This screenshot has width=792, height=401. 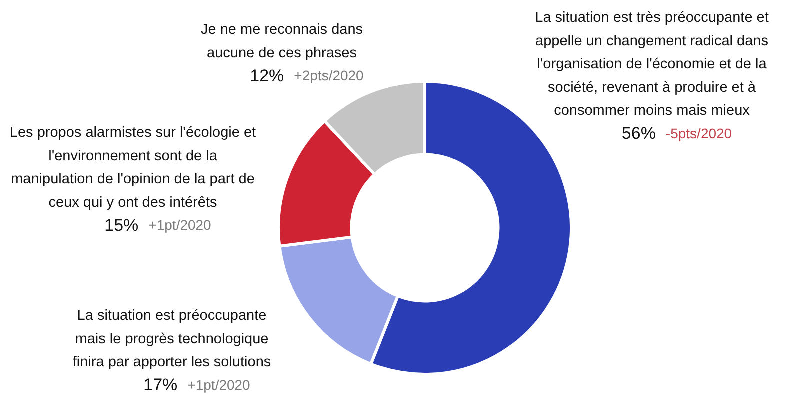 I want to click on text: -5pts/2020, so click(x=699, y=133).